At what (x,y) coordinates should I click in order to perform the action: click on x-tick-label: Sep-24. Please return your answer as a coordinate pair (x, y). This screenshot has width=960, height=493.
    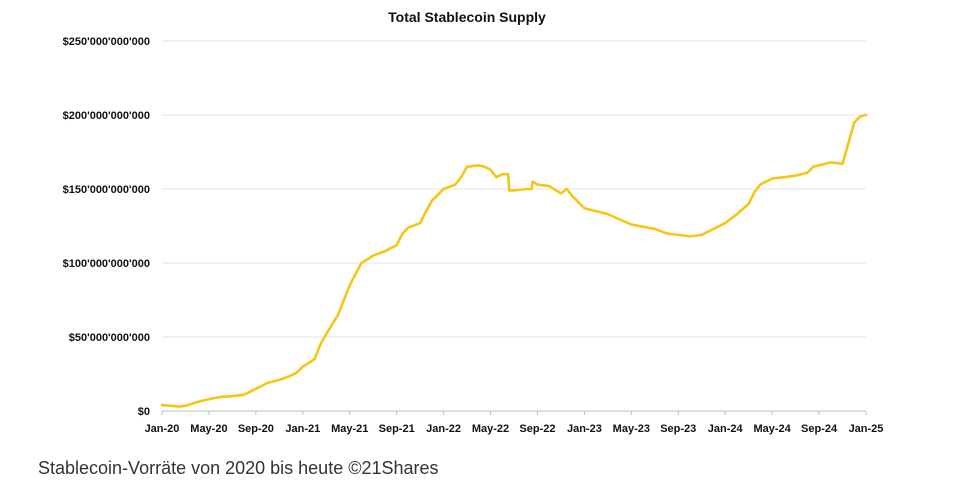
    Looking at the image, I should click on (819, 429).